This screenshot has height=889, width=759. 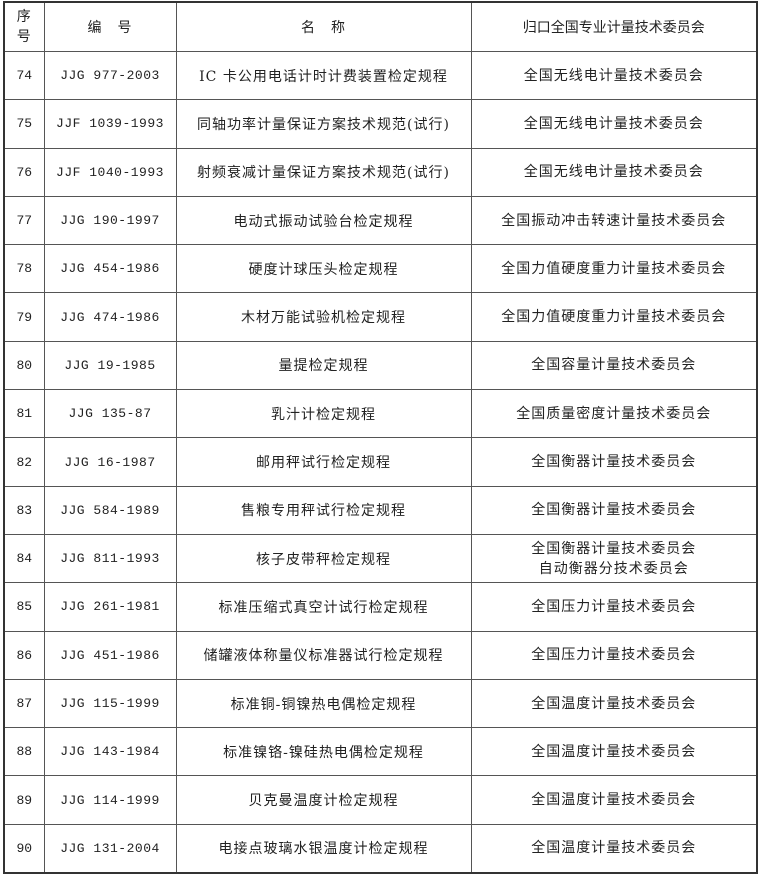 I want to click on table-row: 90 JJG 131-2004 电接点玻璃水银温度计检定规程 全国温度计量技术委员会, so click(x=380, y=848).